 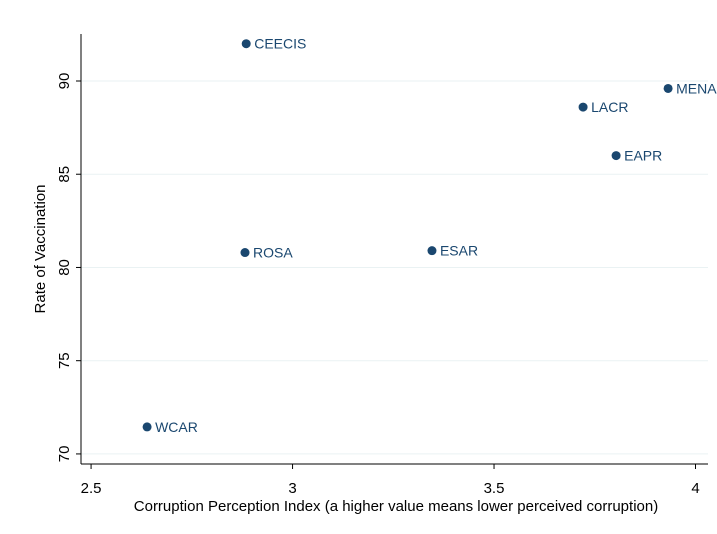 I want to click on y-tick-label: 80, so click(x=64, y=267).